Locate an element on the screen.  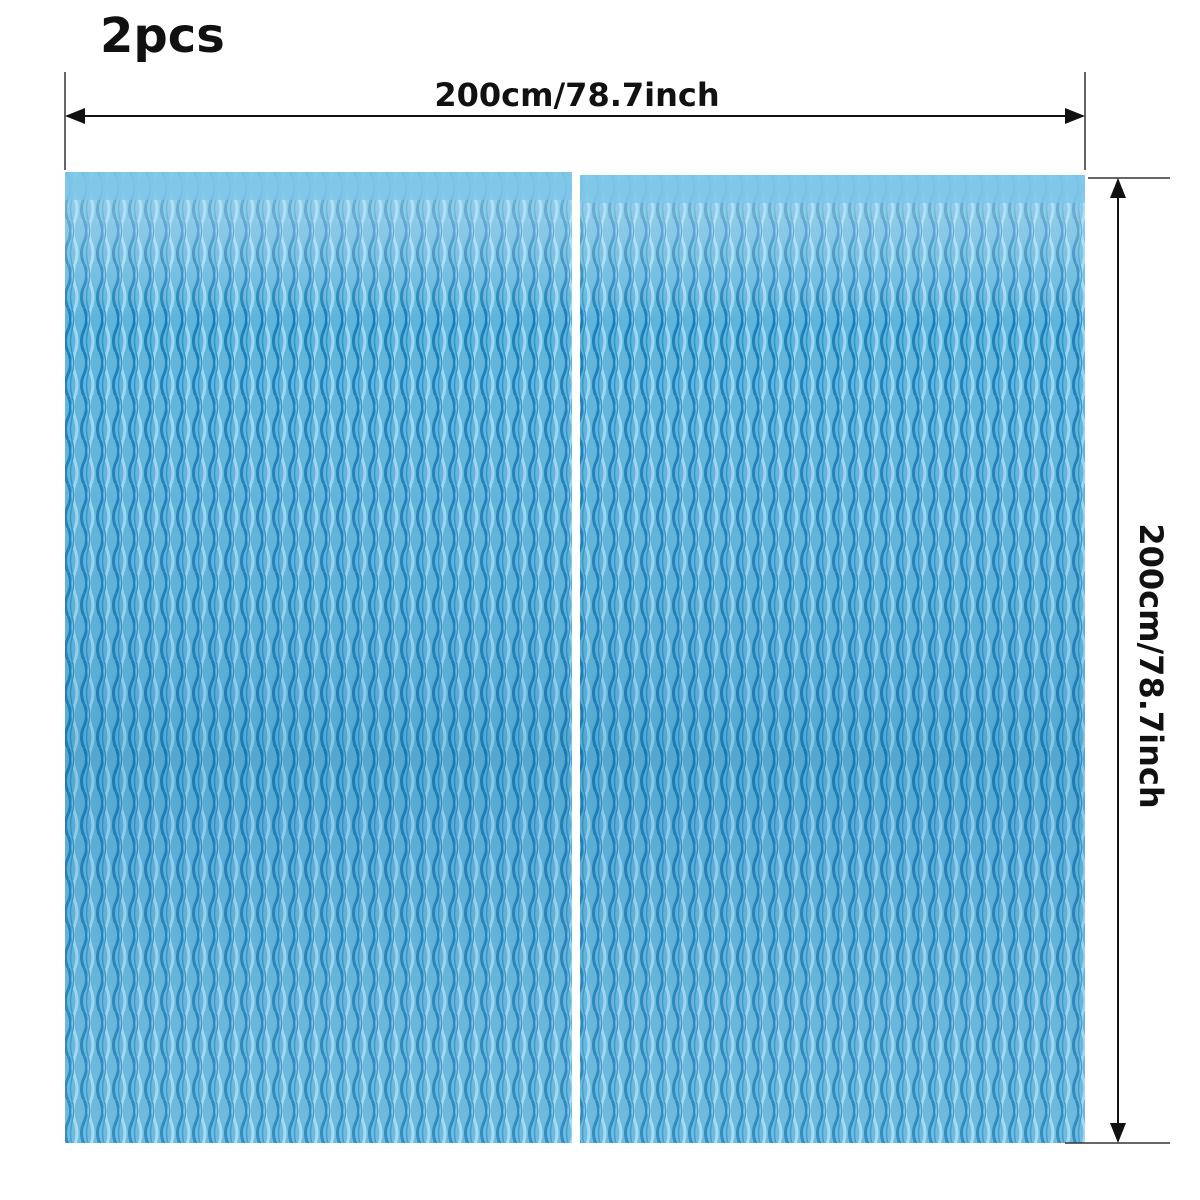
width-label: 200cm/78.7inch is located at coordinates (576, 95).